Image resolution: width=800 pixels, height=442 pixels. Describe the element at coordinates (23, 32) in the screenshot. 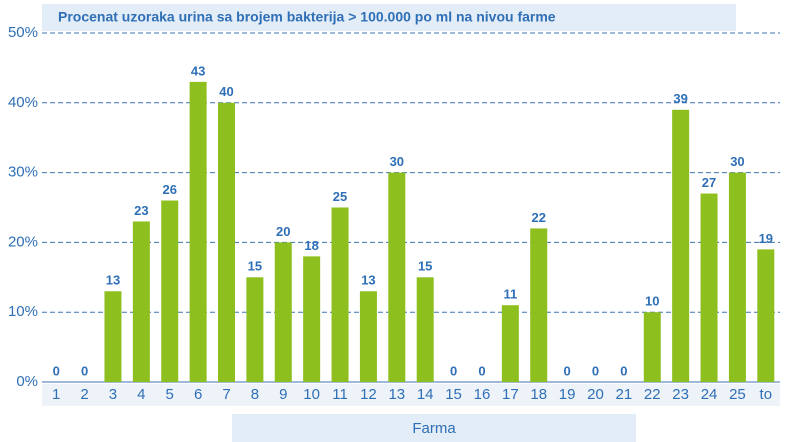

I see `y-tick-label: 50%` at that location.